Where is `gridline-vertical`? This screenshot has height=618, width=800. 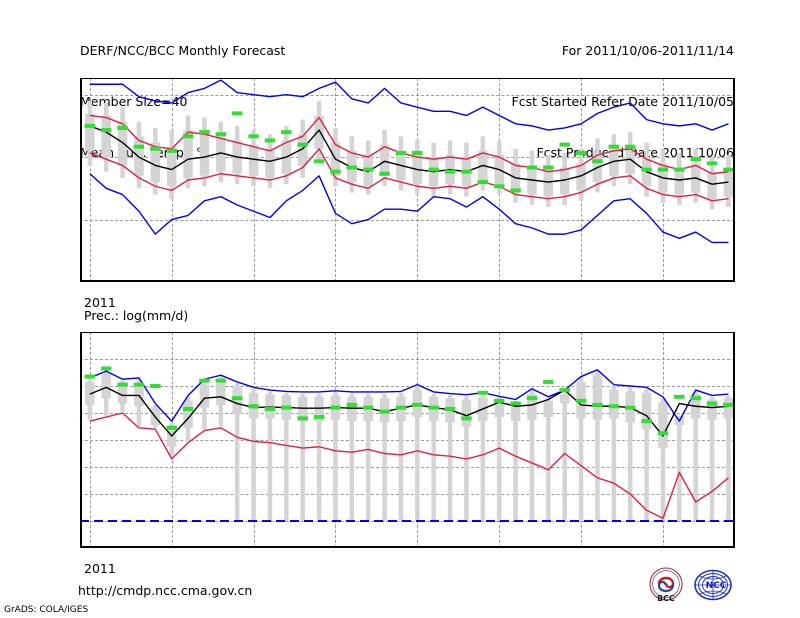
gridline-vertical is located at coordinates (90, 180).